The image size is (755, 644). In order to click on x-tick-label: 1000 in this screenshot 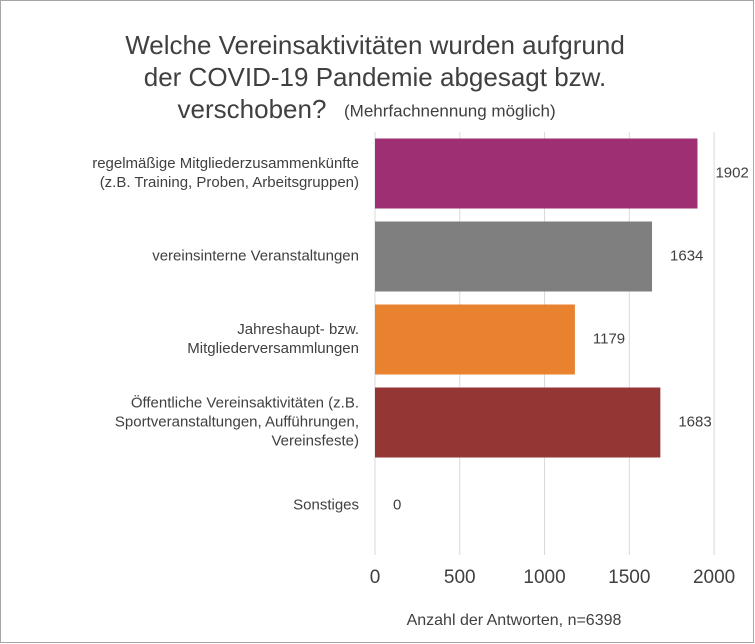, I will do `click(544, 577)`.